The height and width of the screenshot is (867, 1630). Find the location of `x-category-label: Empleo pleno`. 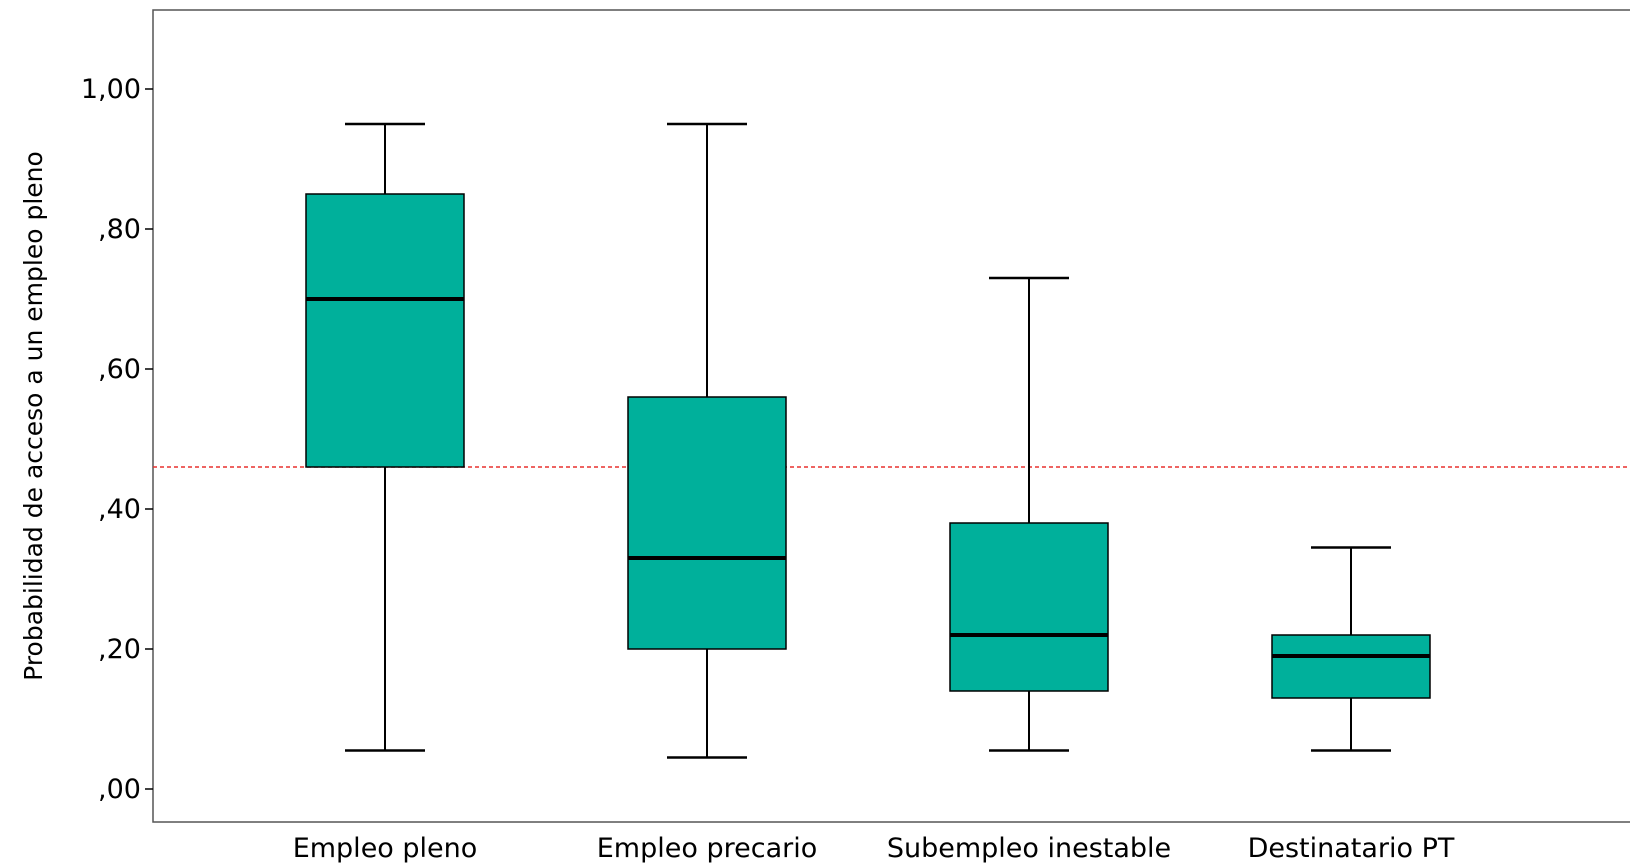

x-category-label: Empleo pleno is located at coordinates (385, 848).